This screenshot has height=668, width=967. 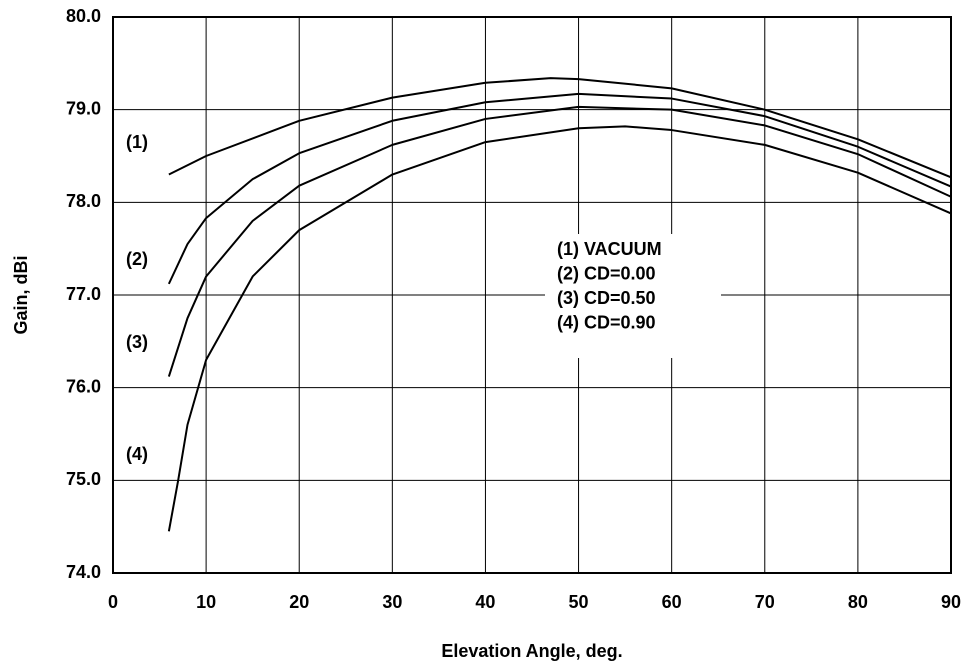 What do you see at coordinates (606, 273) in the screenshot?
I see `legend-label: (2) CD=0.00` at bounding box center [606, 273].